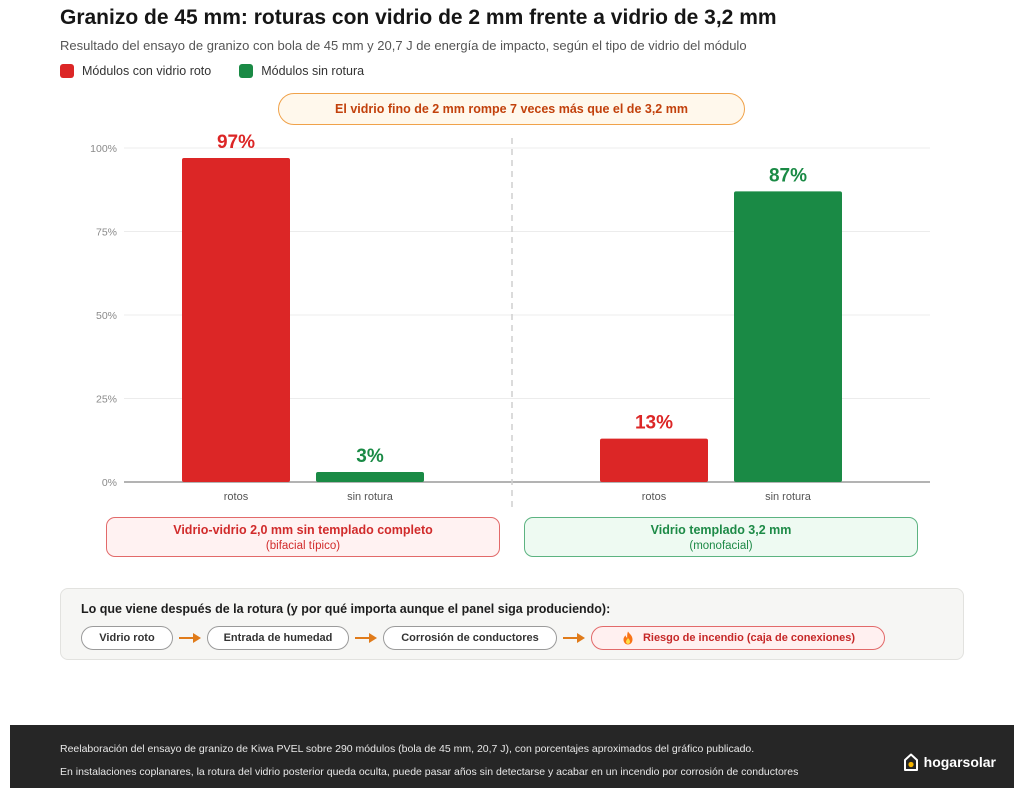 Image resolution: width=1024 pixels, height=788 pixels. What do you see at coordinates (106, 316) in the screenshot?
I see `y-tick-label: 50%` at bounding box center [106, 316].